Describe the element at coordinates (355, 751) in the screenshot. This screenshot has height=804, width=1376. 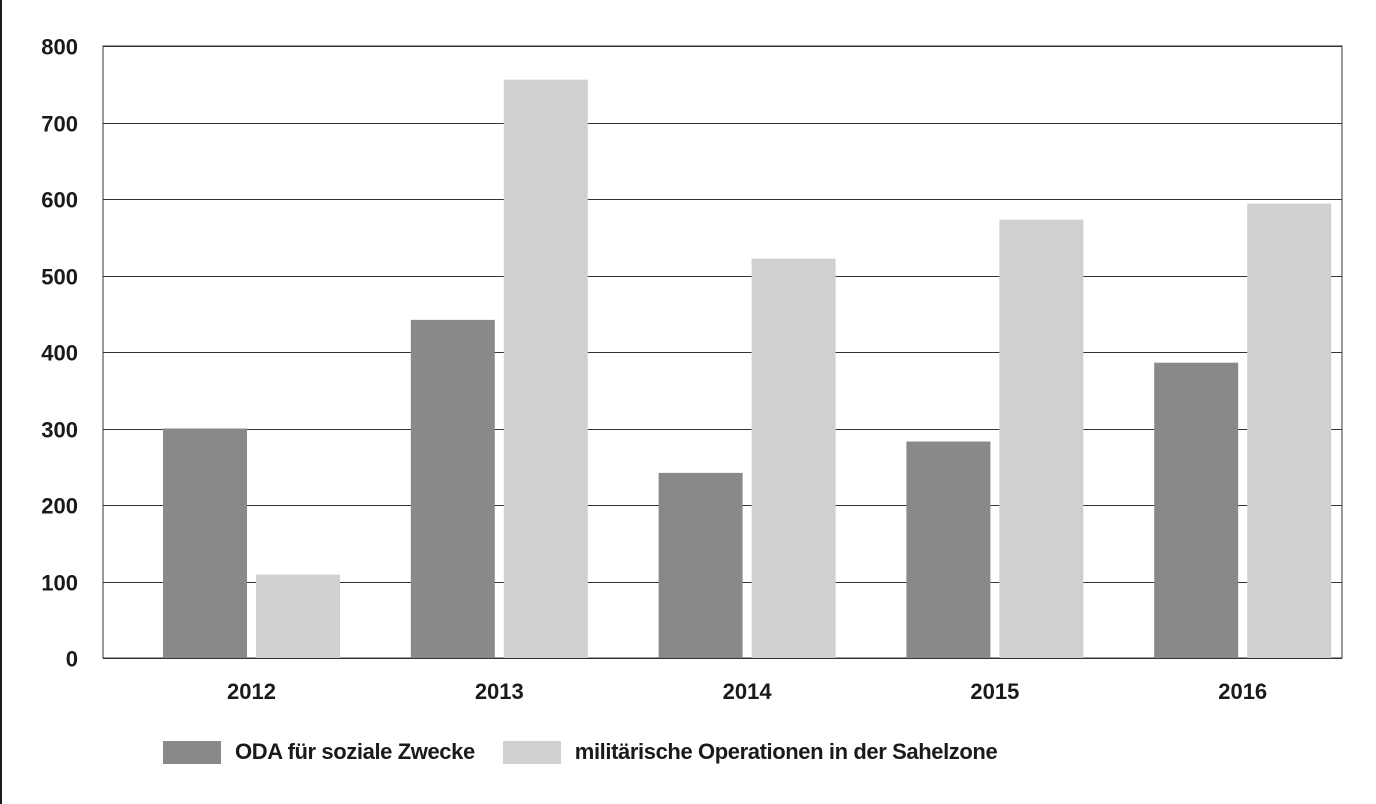
I see `legend-label-oda: ODA für soziale Zwecke` at that location.